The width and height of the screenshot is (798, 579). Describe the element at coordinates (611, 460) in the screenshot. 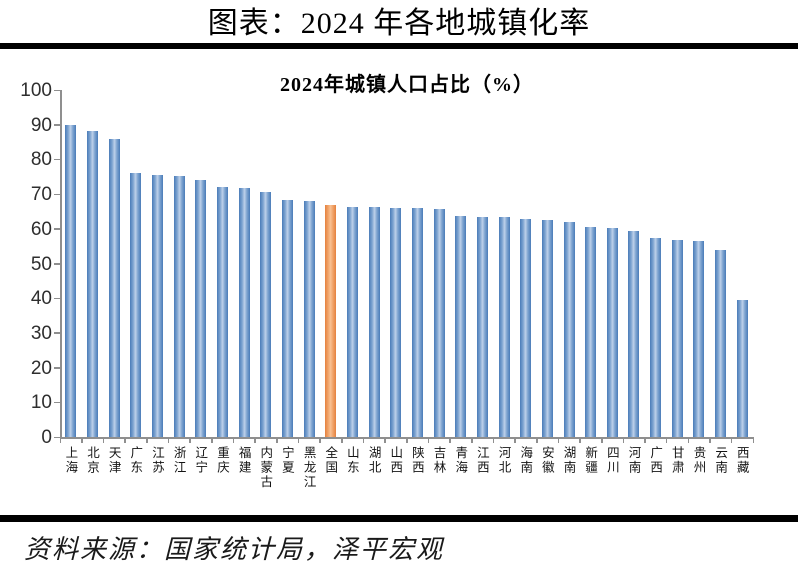

I see `x-axis-label-四川: 四川` at that location.